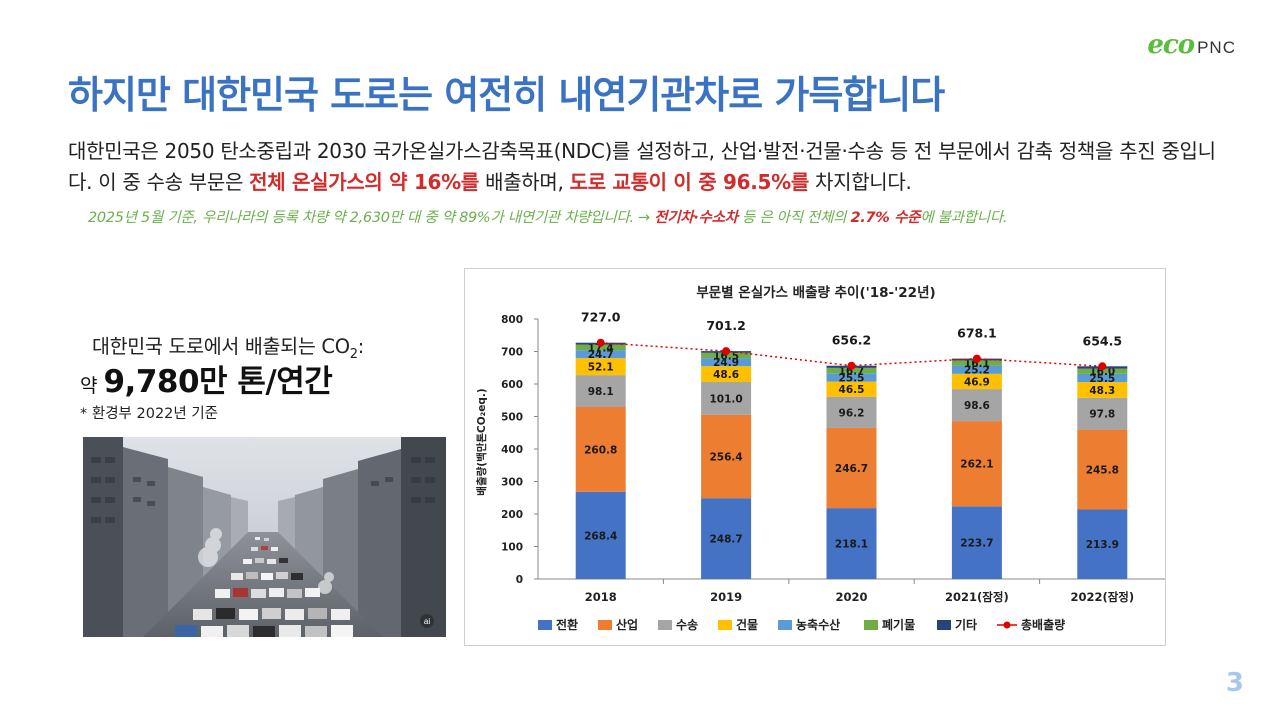  I want to click on y-tick-label: 0, so click(519, 580).